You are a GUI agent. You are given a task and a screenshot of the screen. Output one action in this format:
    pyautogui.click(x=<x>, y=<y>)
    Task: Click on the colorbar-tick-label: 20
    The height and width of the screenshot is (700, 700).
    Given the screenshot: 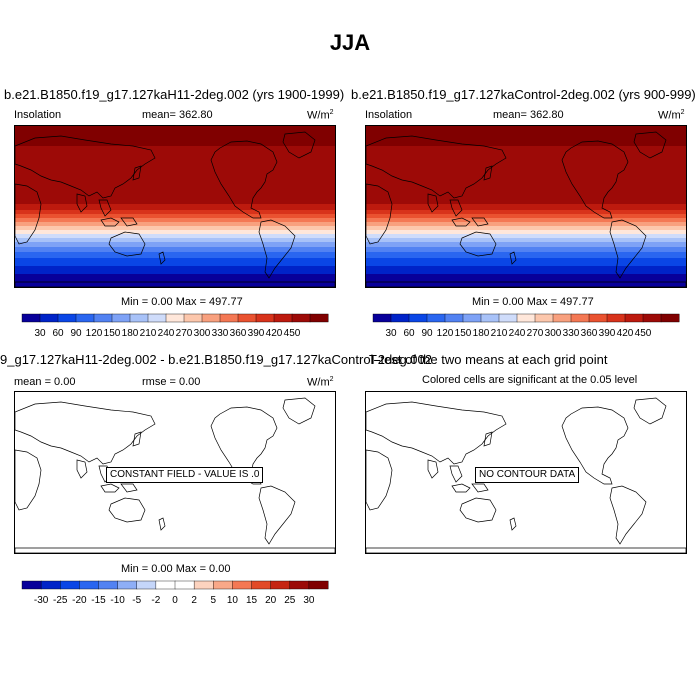 What is the action you would take?
    pyautogui.click(x=271, y=600)
    